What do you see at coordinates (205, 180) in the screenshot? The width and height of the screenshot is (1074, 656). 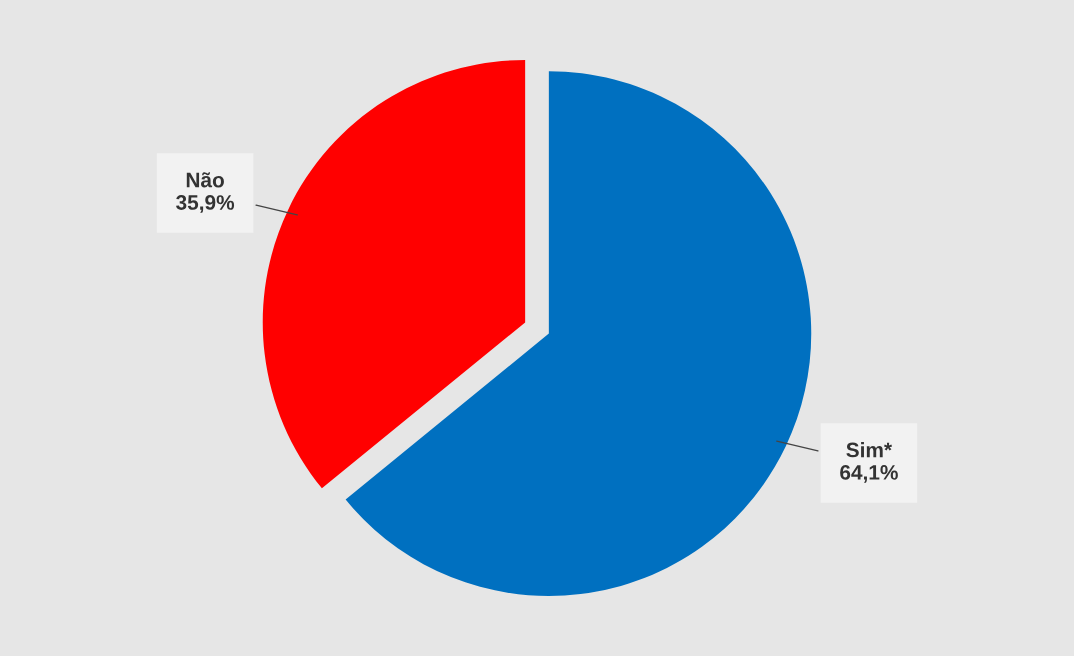 I see `slice-label: Não` at bounding box center [205, 180].